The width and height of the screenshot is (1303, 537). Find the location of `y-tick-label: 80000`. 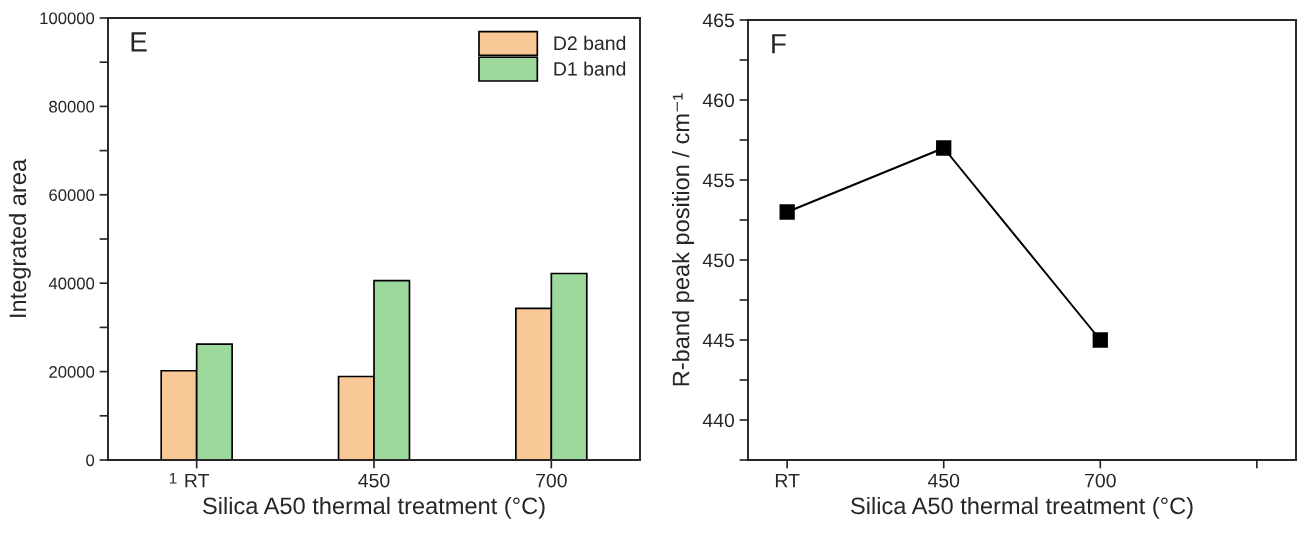

y-tick-label: 80000 is located at coordinates (72, 106).